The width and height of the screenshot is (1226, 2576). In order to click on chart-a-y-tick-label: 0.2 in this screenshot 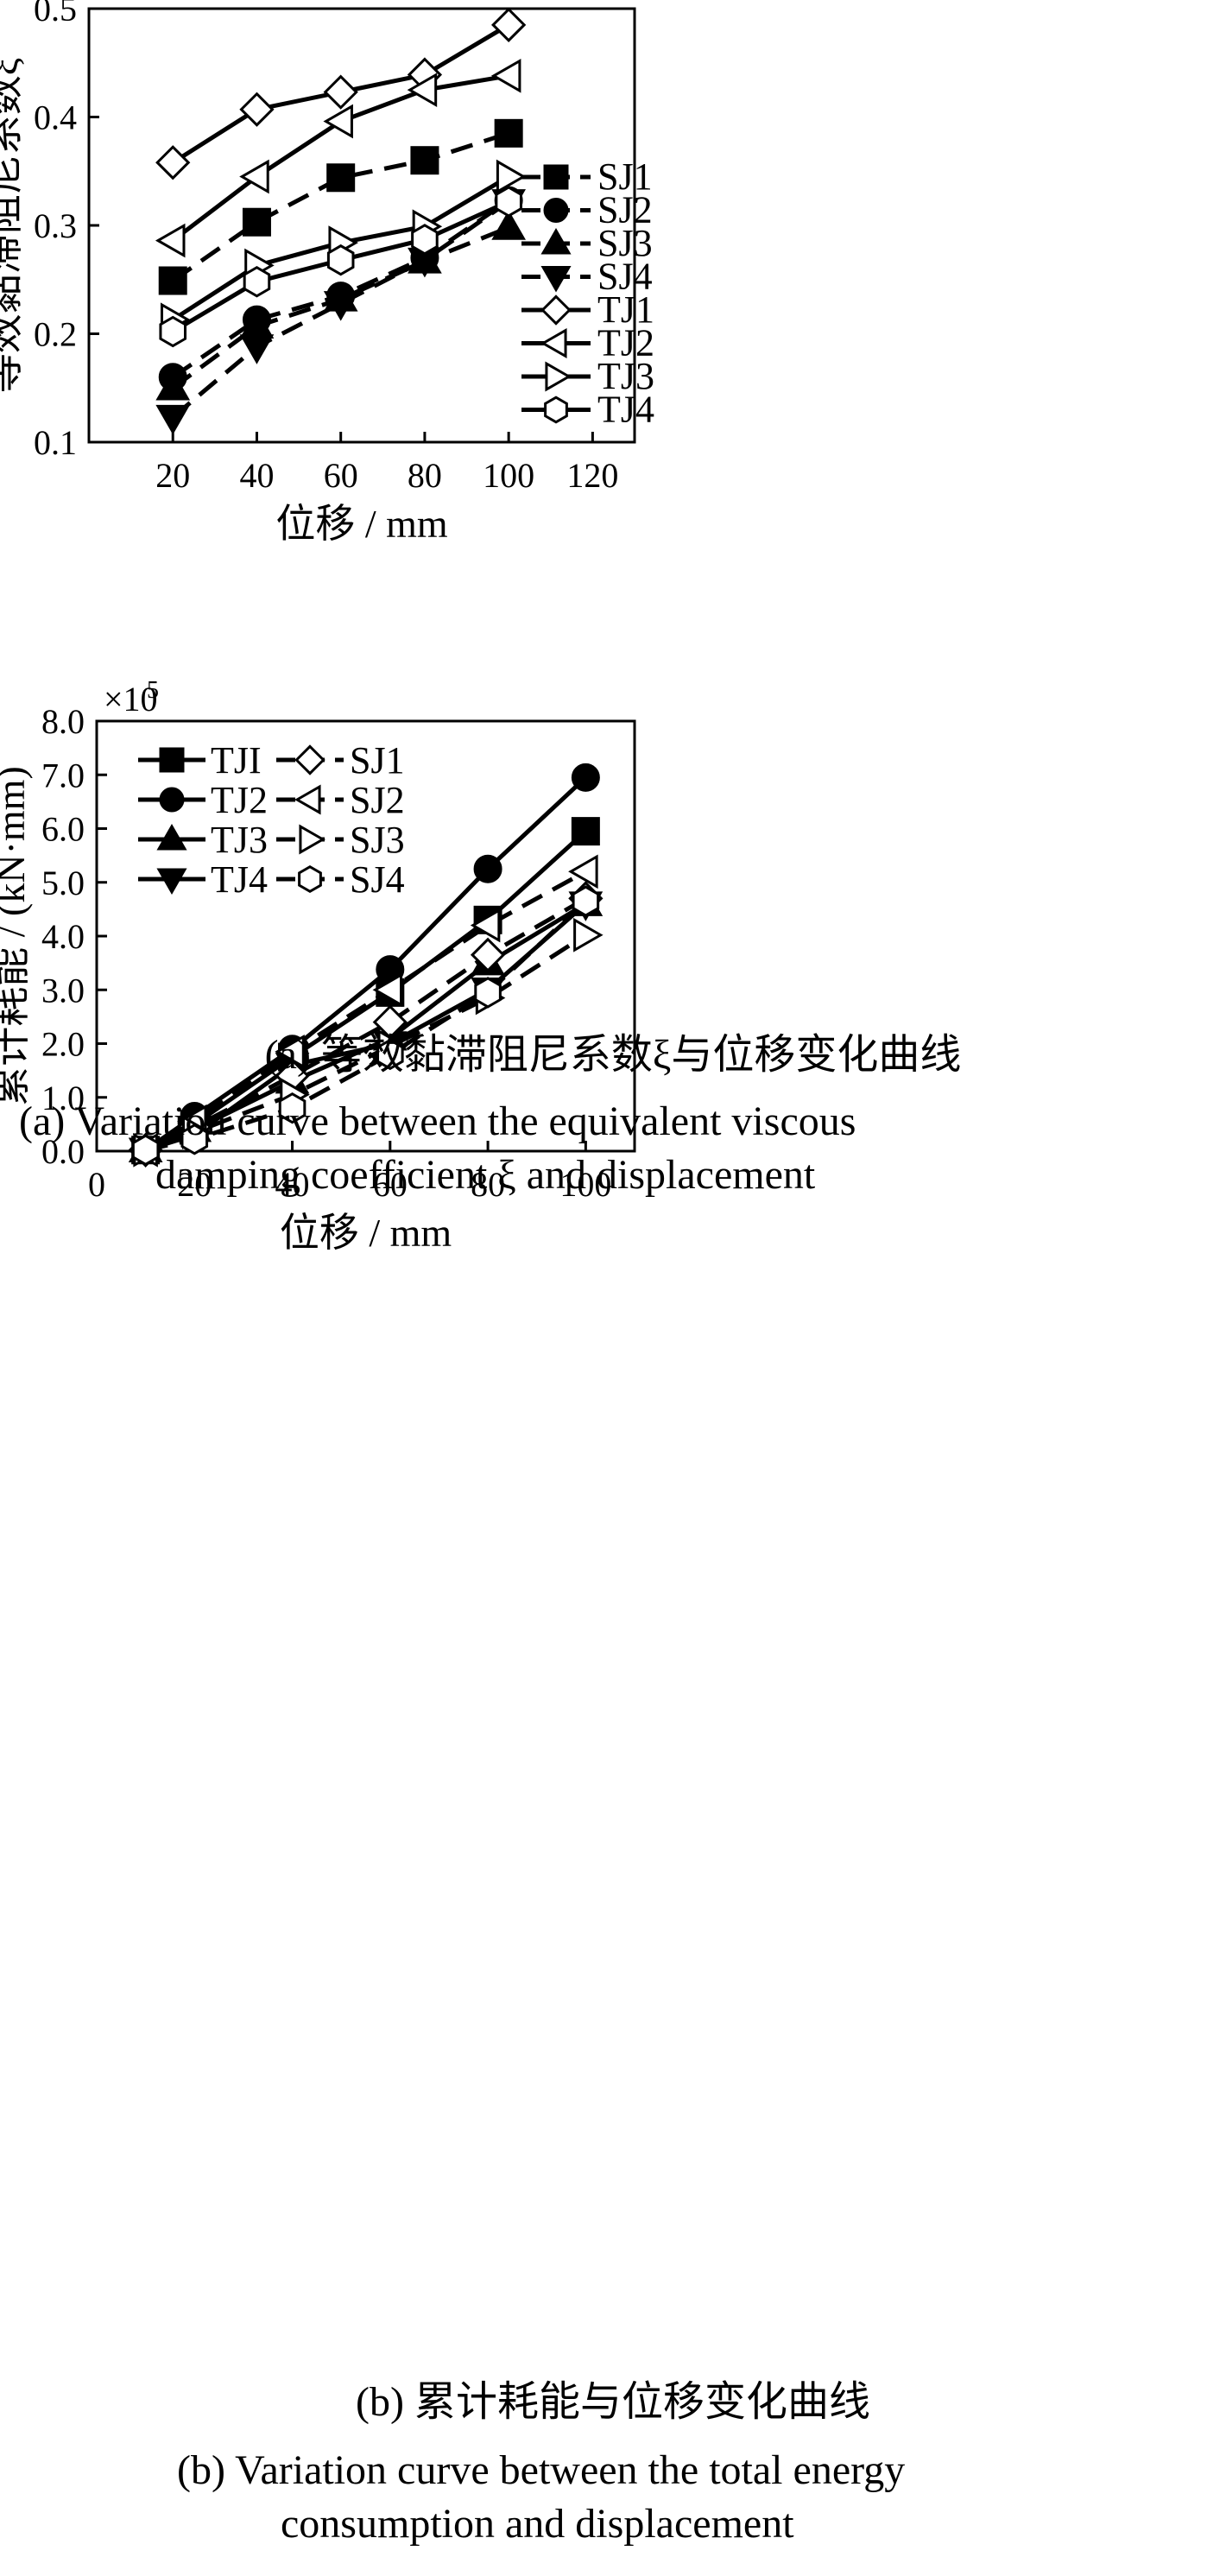, I will do `click(55, 334)`.